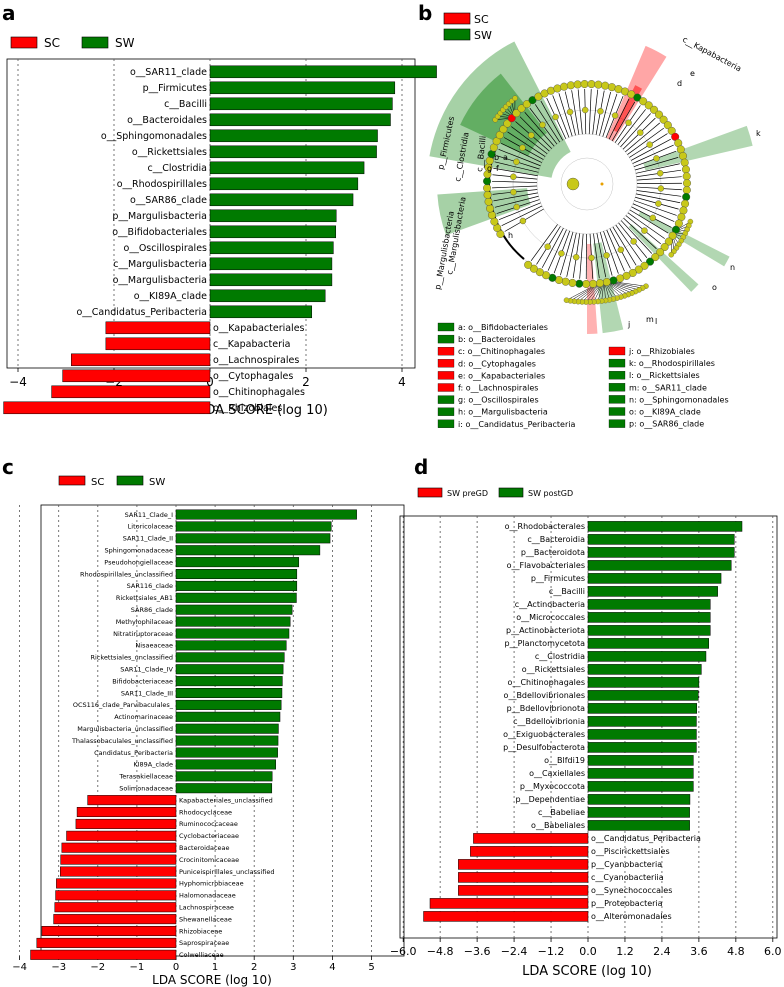 This screenshot has width=784, height=987. I want to click on bar-label: o__Rhodospirillales, so click(162, 184).